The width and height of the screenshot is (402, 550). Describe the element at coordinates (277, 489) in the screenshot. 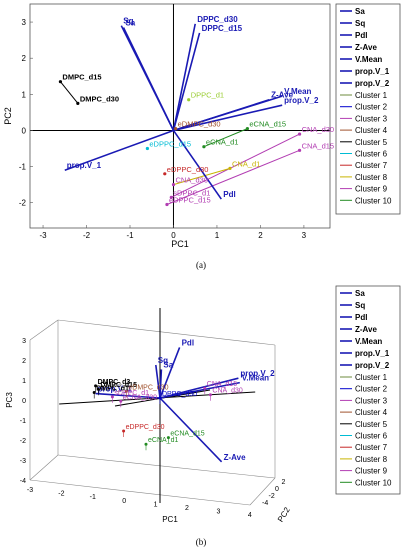

I see `panel-b-z-tick-label: 0` at that location.